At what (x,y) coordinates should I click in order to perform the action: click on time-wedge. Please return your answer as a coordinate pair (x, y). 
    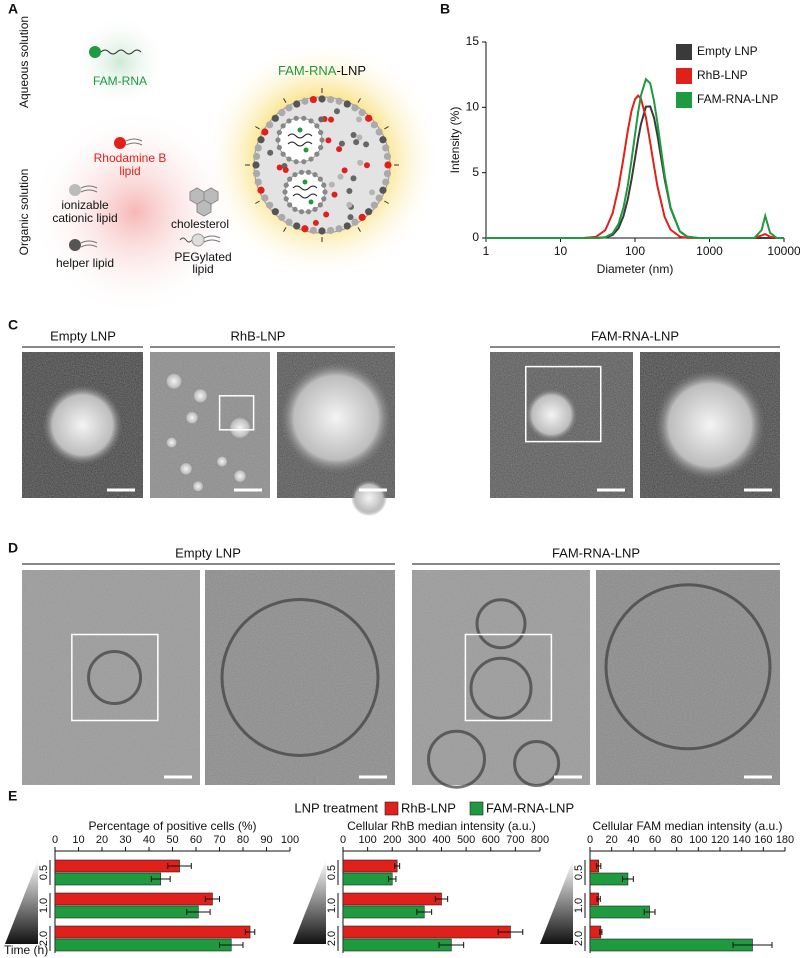
    Looking at the image, I should click on (556, 902).